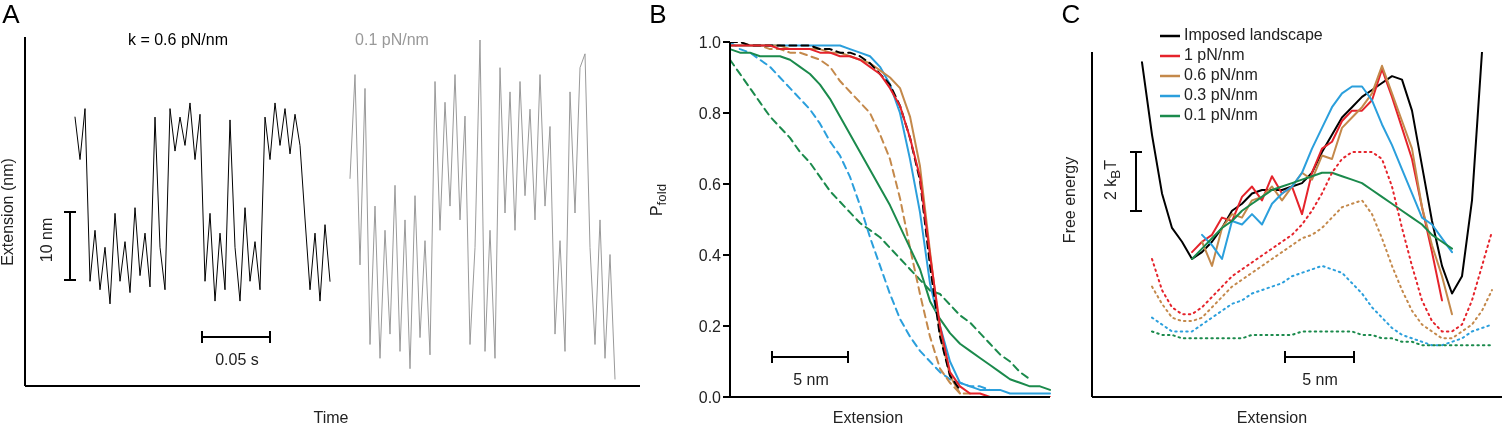 The height and width of the screenshot is (429, 1502). What do you see at coordinates (710, 255) in the screenshot?
I see `y-tick-label: 0.4` at bounding box center [710, 255].